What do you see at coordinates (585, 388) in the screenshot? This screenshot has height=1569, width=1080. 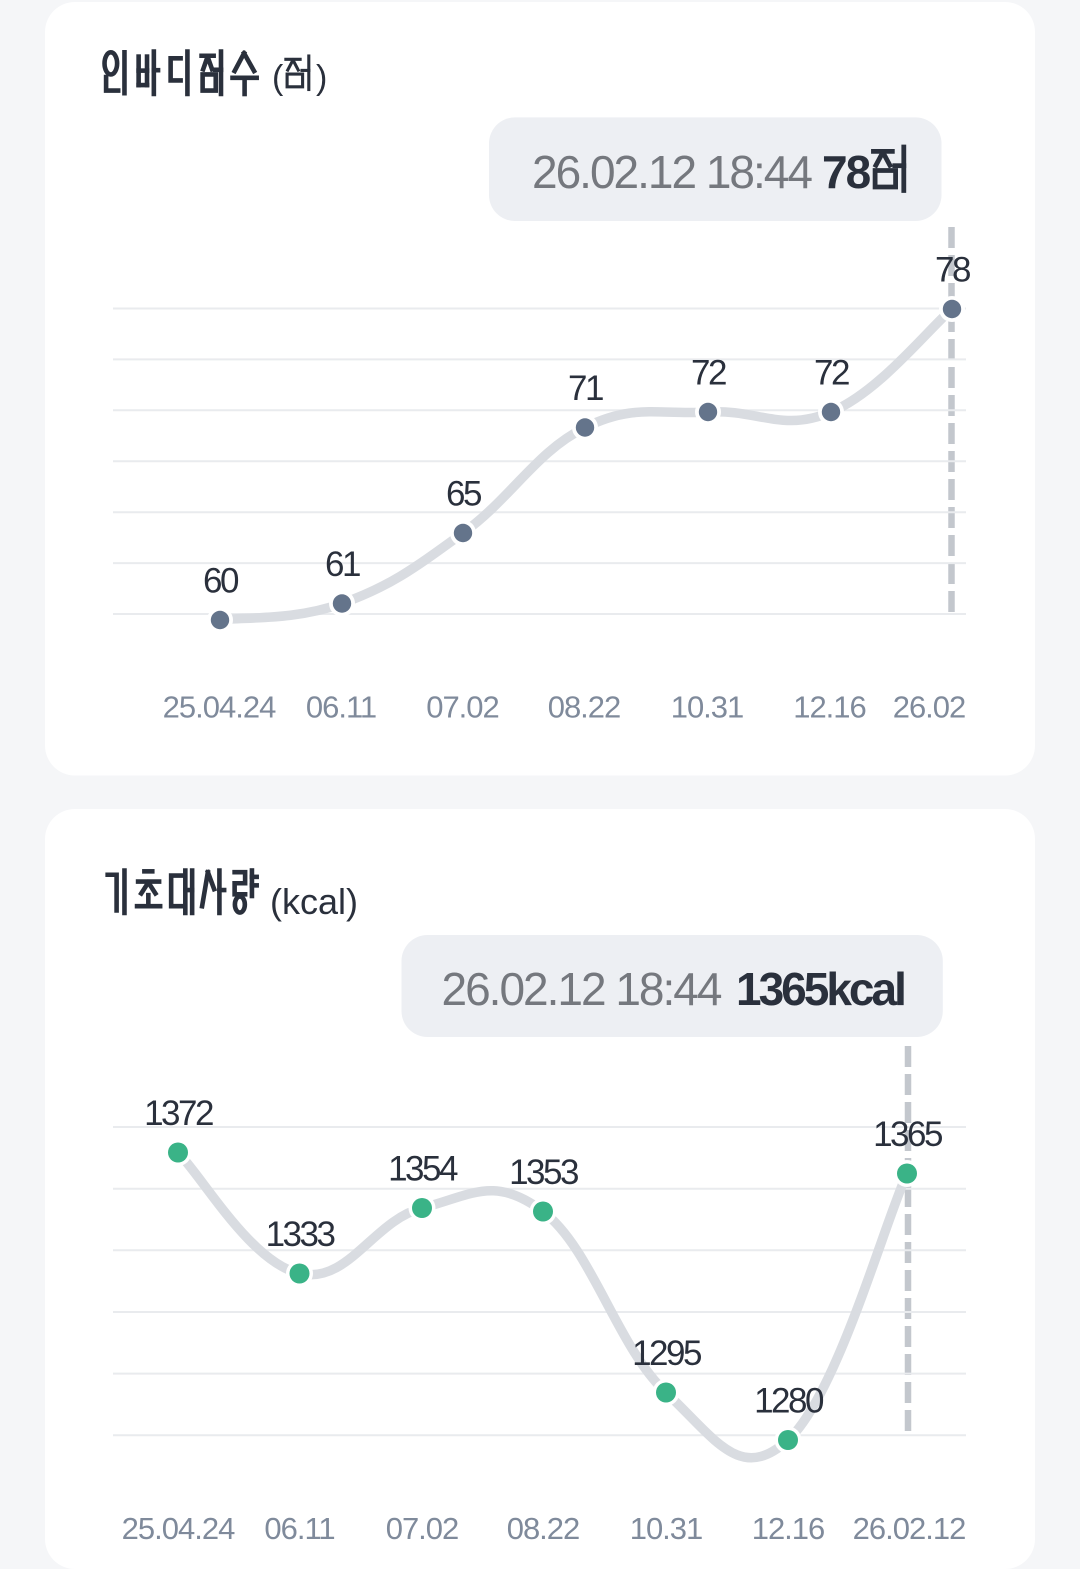 I see `svg-text: 71` at bounding box center [585, 388].